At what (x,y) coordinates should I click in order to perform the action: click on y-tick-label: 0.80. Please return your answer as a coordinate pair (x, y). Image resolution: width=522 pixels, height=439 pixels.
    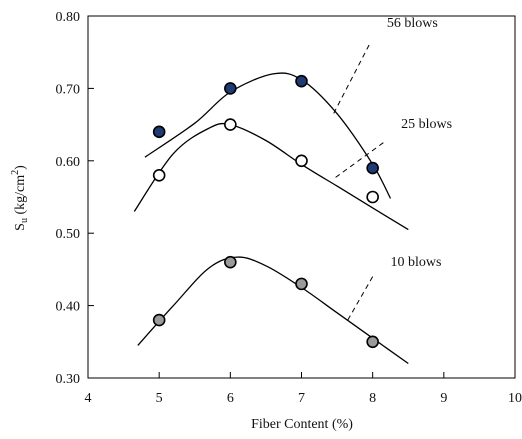
    Looking at the image, I should click on (68, 17).